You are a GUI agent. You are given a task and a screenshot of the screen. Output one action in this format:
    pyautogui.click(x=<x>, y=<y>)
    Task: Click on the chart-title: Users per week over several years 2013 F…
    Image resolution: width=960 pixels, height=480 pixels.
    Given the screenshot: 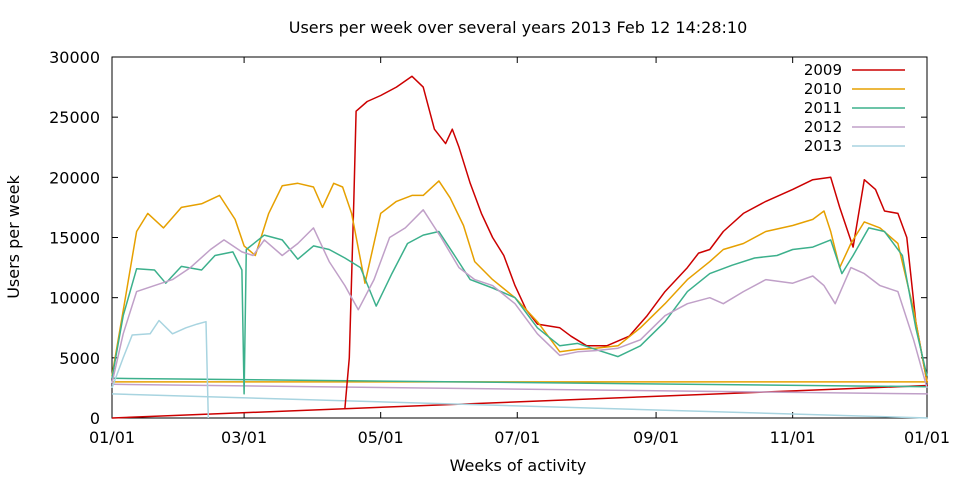 What is the action you would take?
    pyautogui.click(x=518, y=27)
    